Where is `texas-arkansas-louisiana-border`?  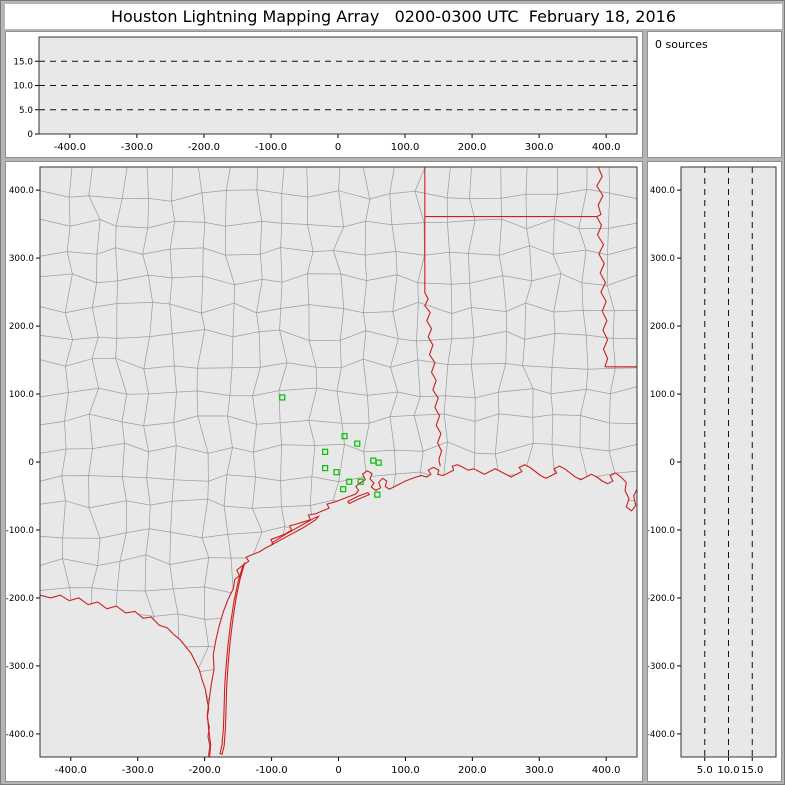
texas-arkansas-louisiana-border is located at coordinates (433, 317).